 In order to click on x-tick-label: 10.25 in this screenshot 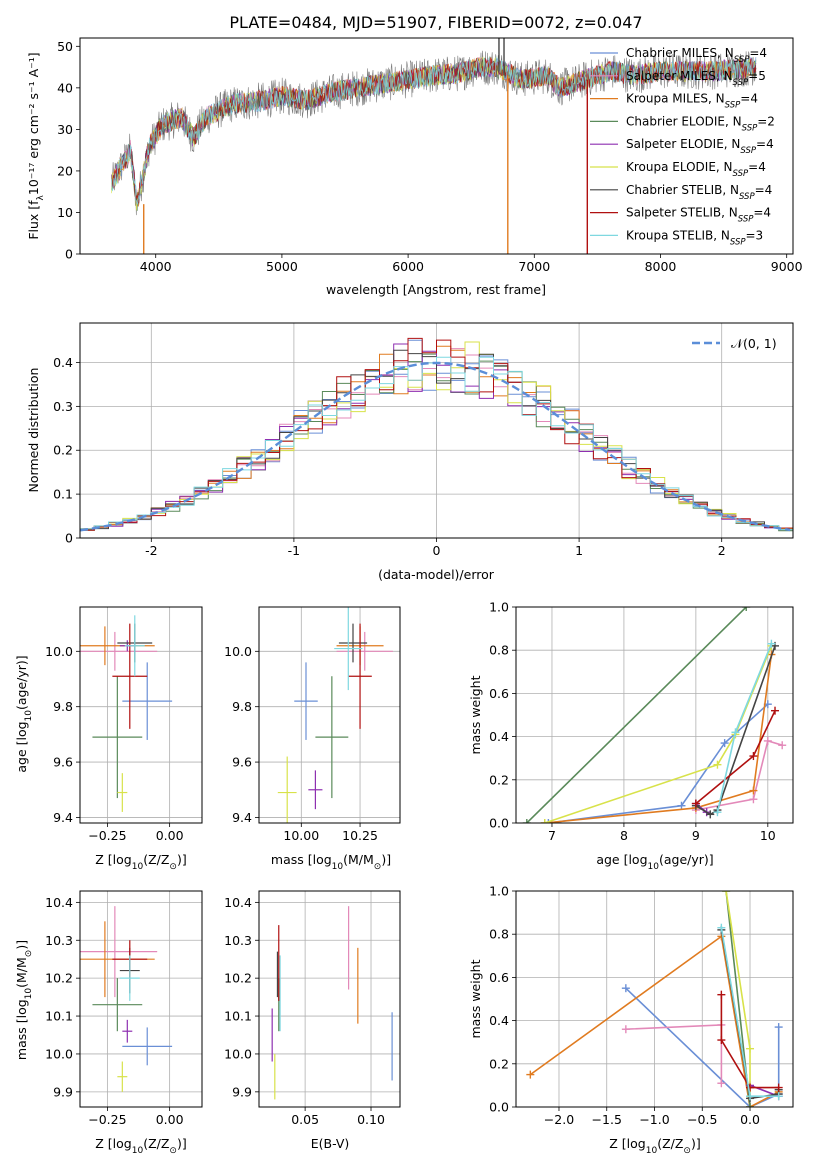, I will do `click(360, 835)`.